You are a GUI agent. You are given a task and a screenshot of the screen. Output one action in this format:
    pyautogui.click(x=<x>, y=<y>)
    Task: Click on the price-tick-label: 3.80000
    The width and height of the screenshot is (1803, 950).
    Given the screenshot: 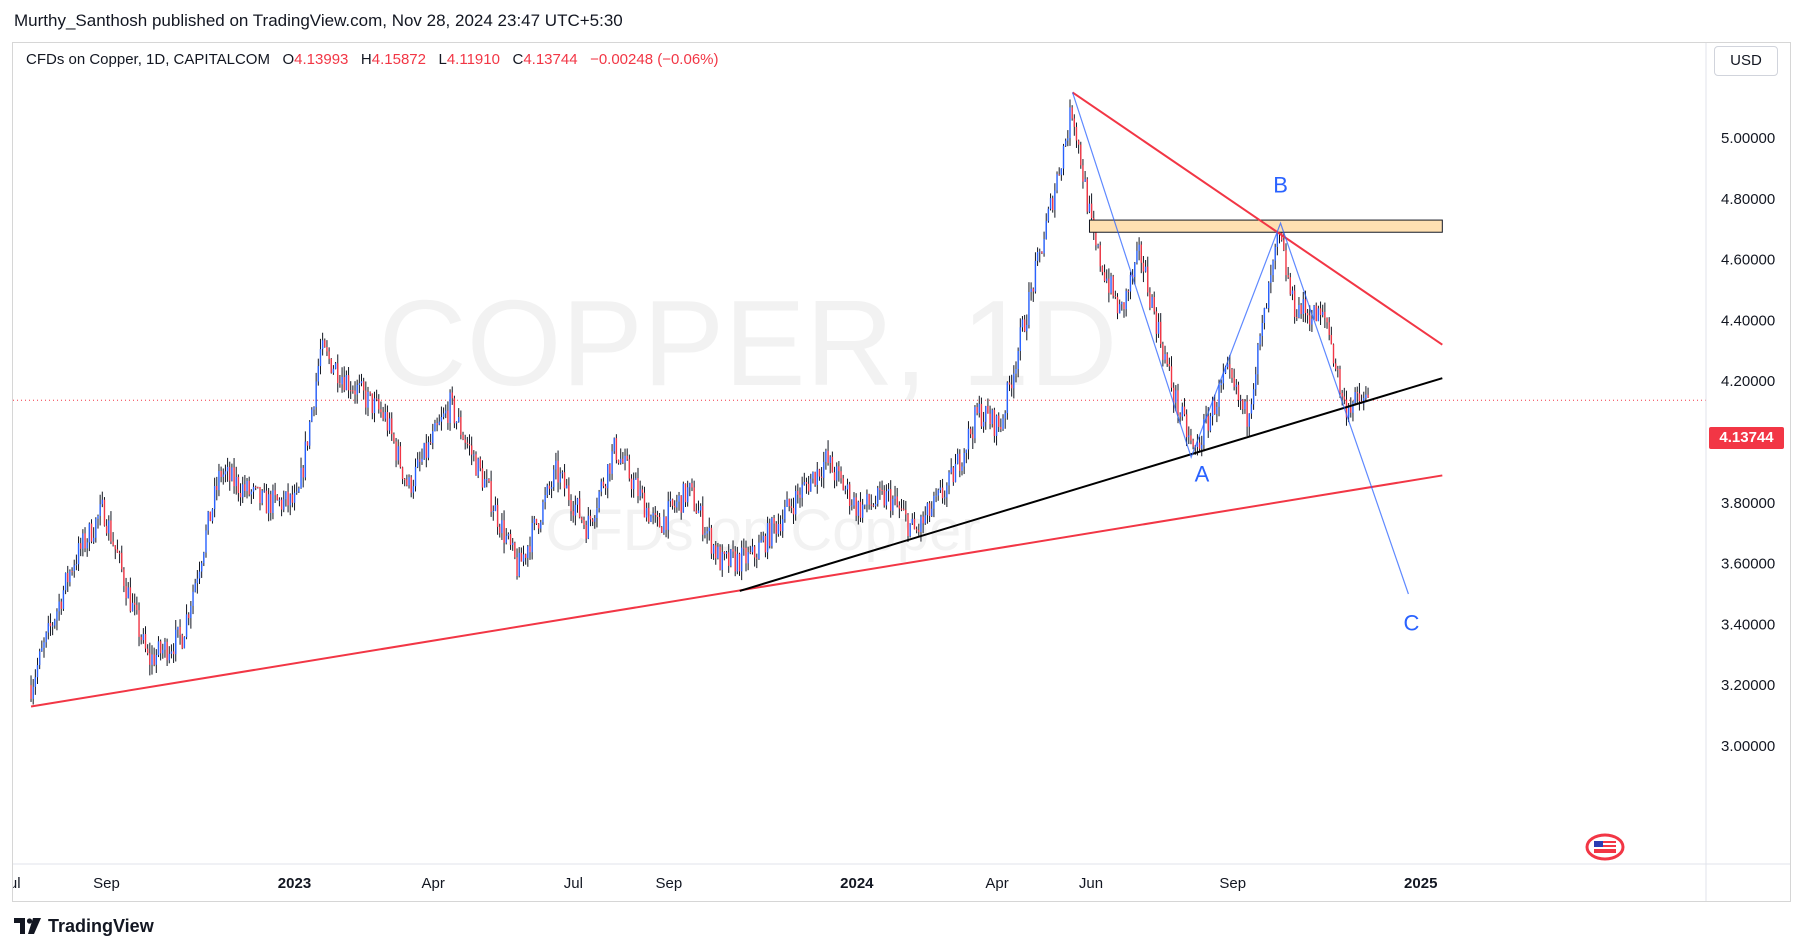 What is the action you would take?
    pyautogui.click(x=1748, y=503)
    